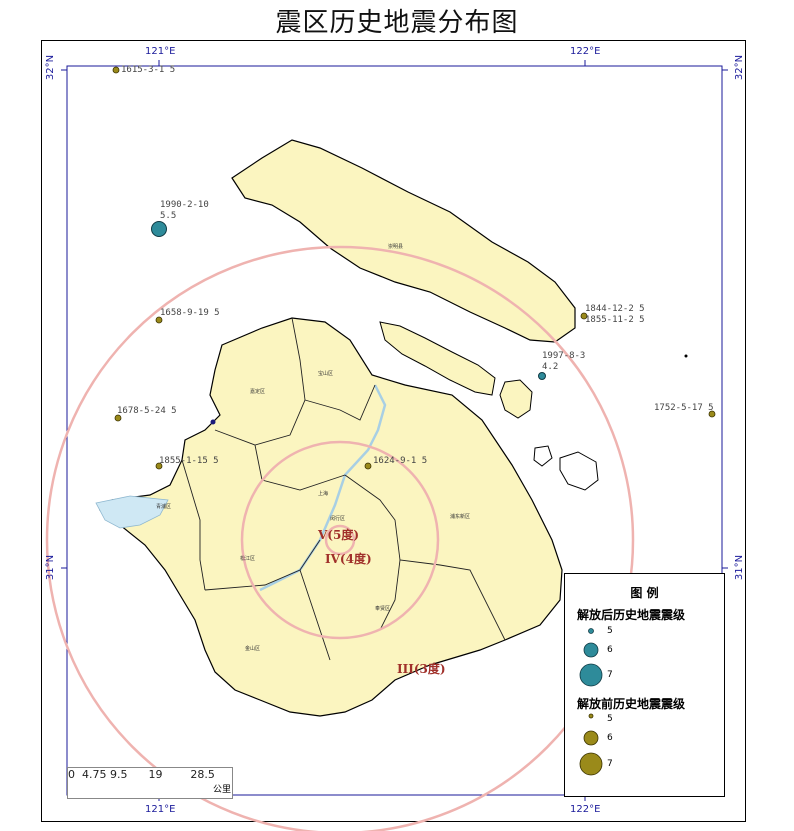 This screenshot has width=794, height=831. What do you see at coordinates (437, 358) in the screenshot?
I see `changxing-island` at bounding box center [437, 358].